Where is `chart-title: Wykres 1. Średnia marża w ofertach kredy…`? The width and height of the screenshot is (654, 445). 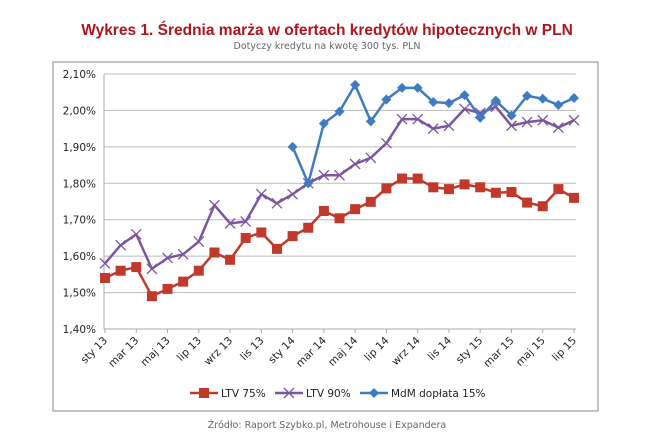 chart-title: Wykres 1. Średnia marża w ofertach kredy… is located at coordinates (327, 30).